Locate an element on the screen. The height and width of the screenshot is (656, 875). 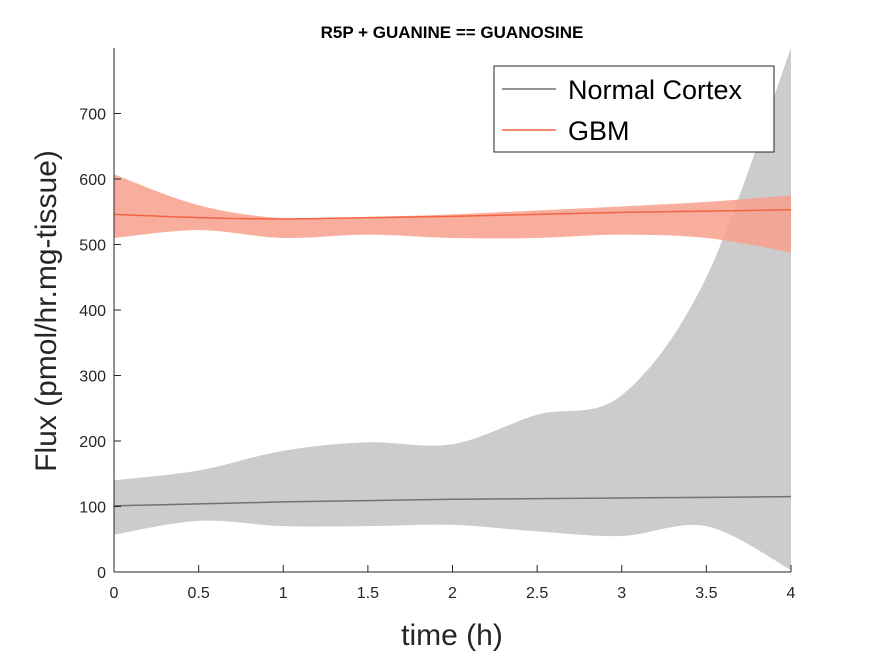
x-tick-label: 3.5 is located at coordinates (706, 593).